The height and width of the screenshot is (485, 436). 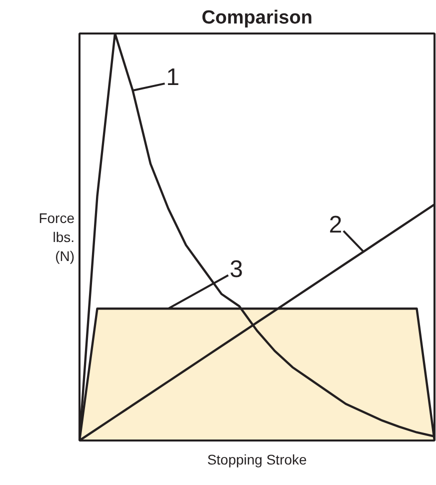 What do you see at coordinates (257, 460) in the screenshot?
I see `x-axis-title: Stopping Stroke` at bounding box center [257, 460].